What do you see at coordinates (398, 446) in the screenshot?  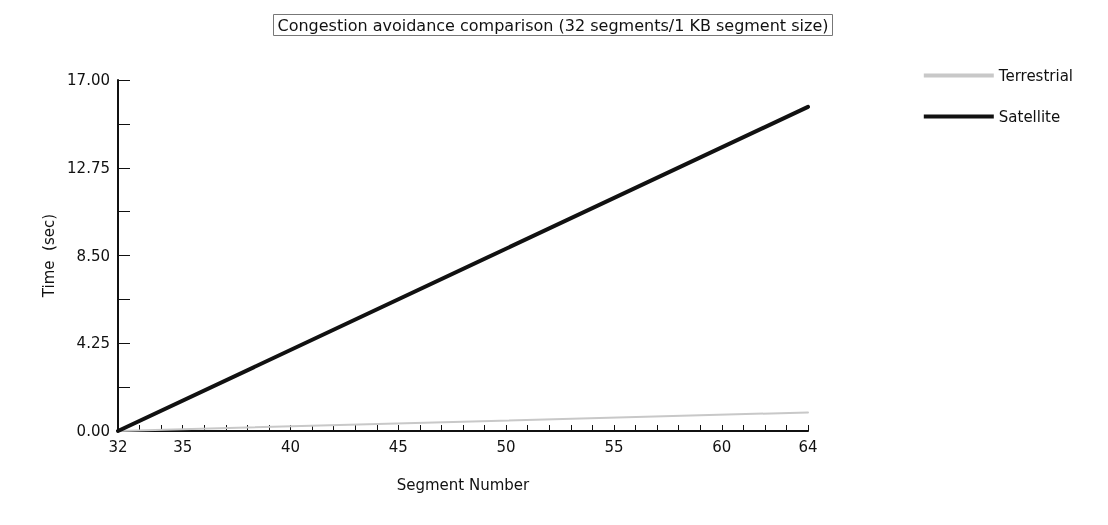 I see `x-tick-label: 45` at bounding box center [398, 446].